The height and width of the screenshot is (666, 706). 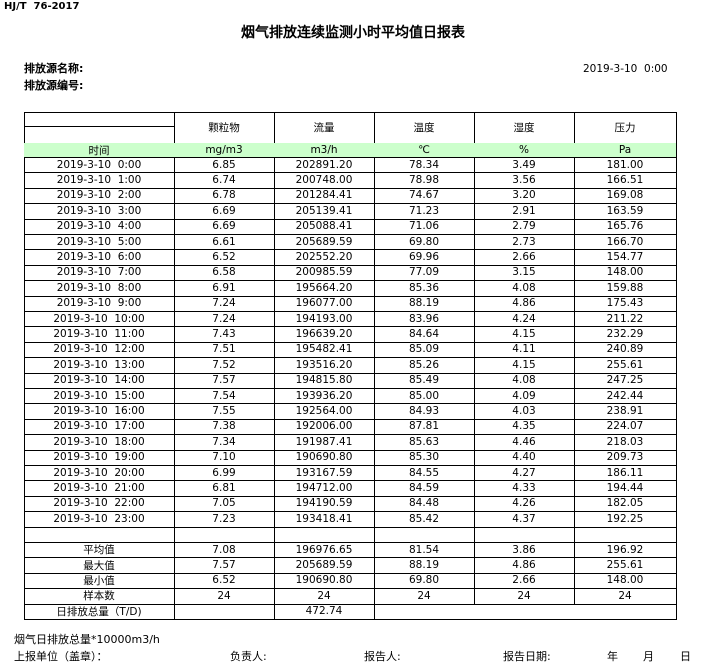 I want to click on value-cell: 202891.20, so click(x=324, y=165).